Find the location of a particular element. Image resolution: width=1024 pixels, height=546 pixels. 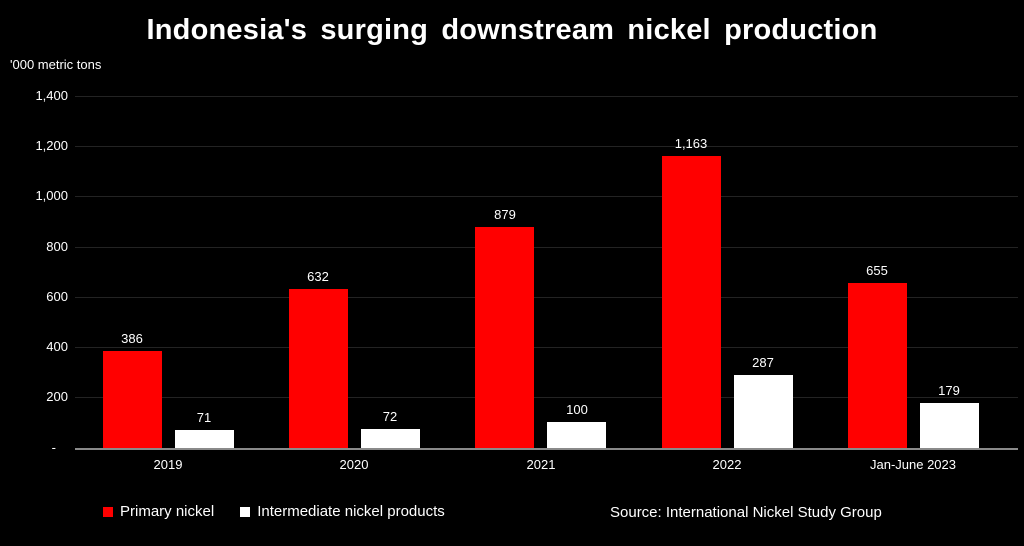

category-label: 2019 is located at coordinates (168, 464).